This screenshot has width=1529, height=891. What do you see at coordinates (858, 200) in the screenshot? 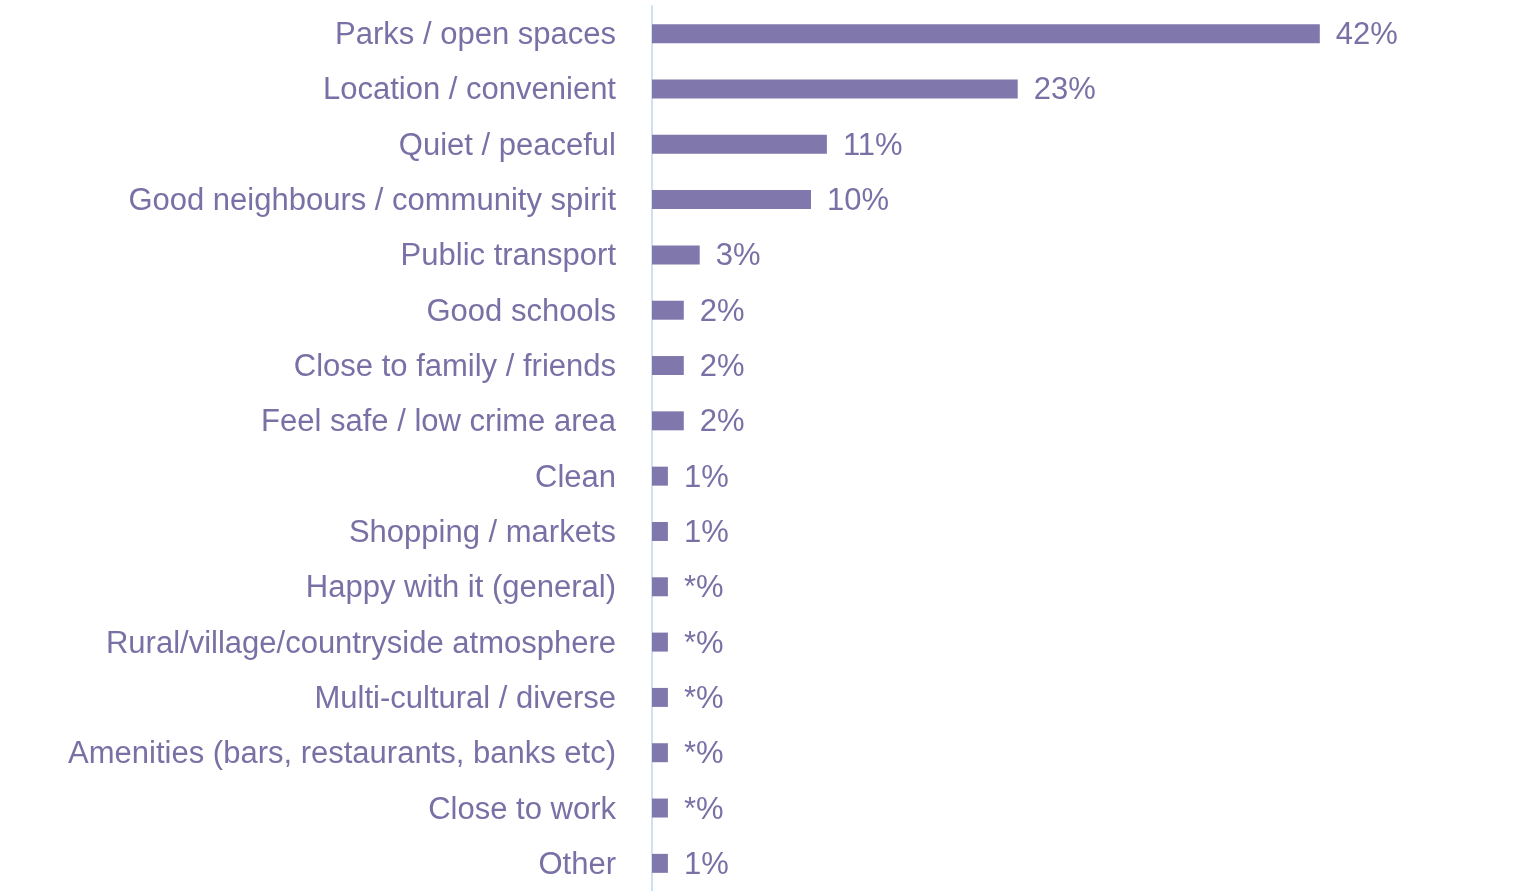
I see `data-label: 10%` at bounding box center [858, 200].